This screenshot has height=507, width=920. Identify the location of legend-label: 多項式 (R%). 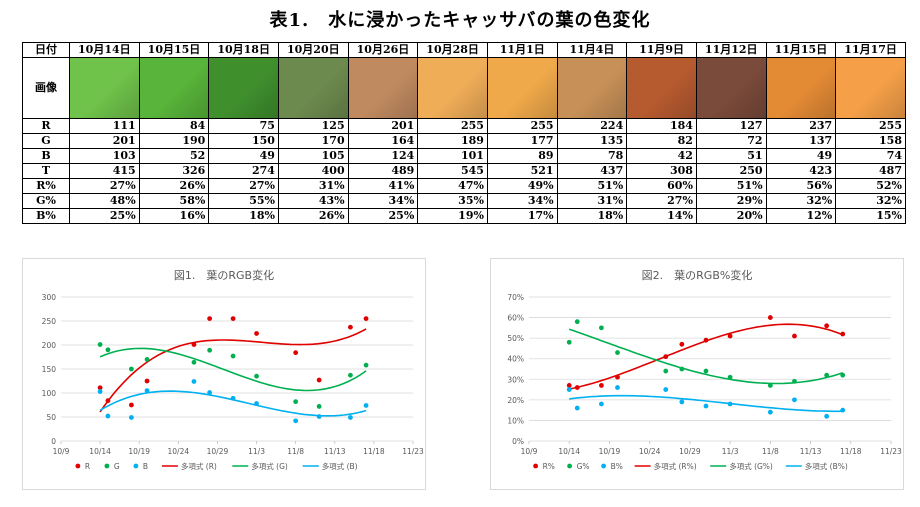
(675, 466).